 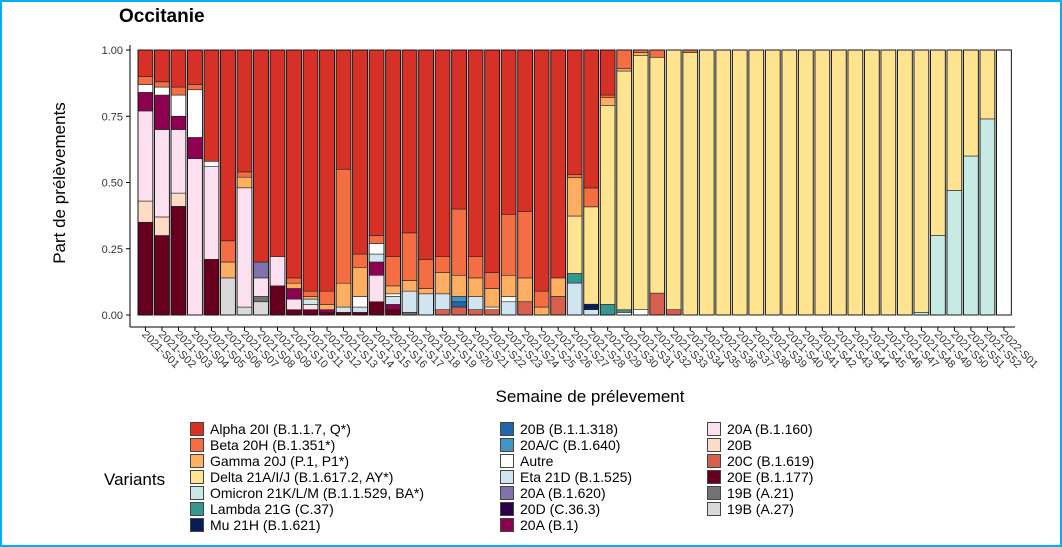 I want to click on y-tick-label: 0.00, so click(x=112, y=316).